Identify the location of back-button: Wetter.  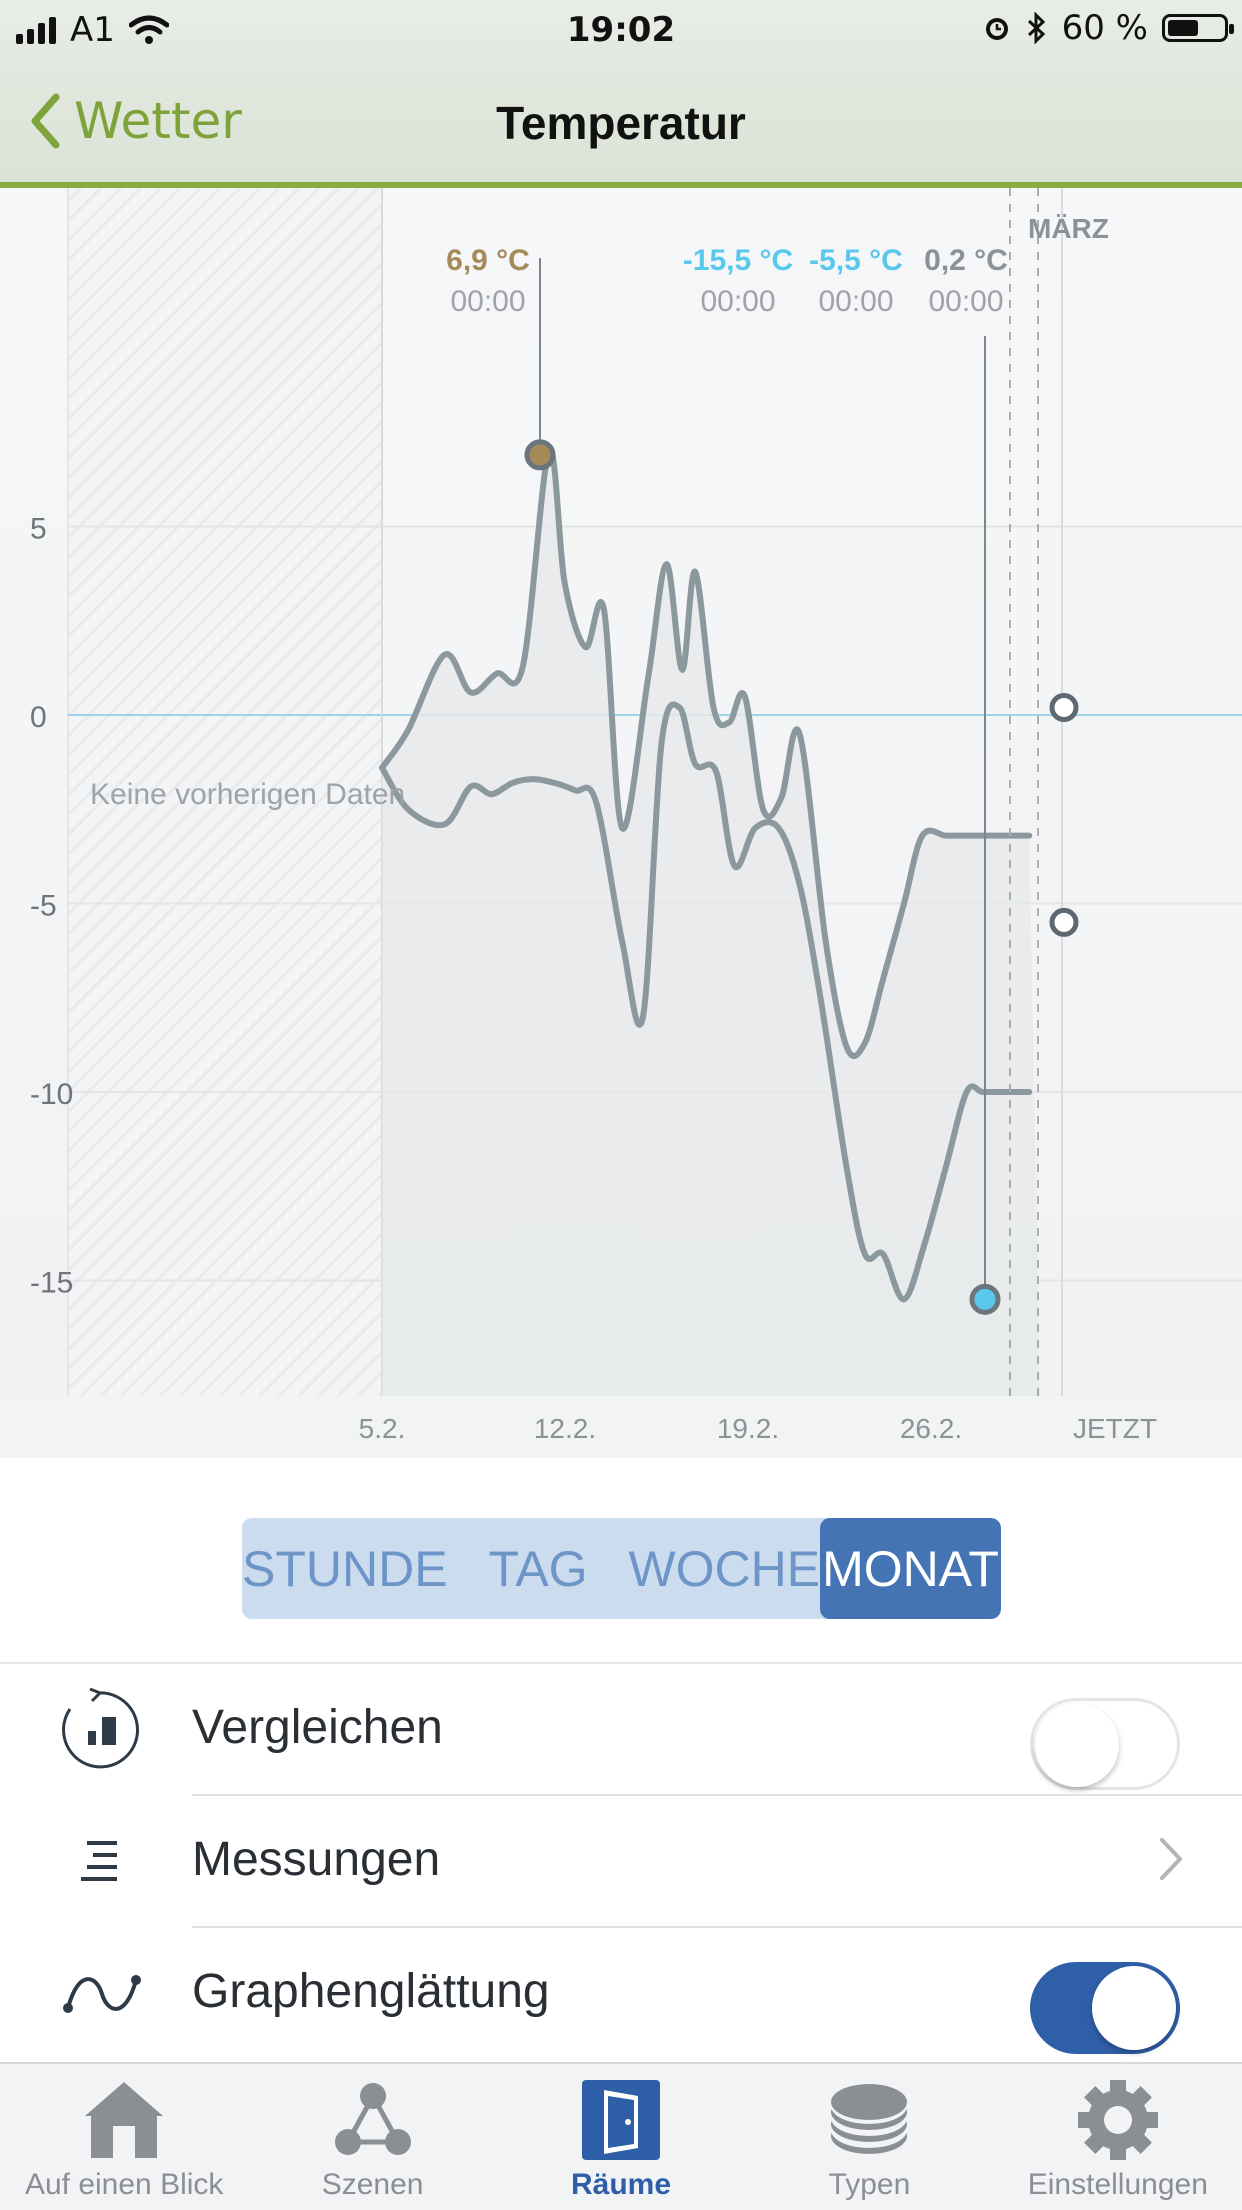
(136, 121).